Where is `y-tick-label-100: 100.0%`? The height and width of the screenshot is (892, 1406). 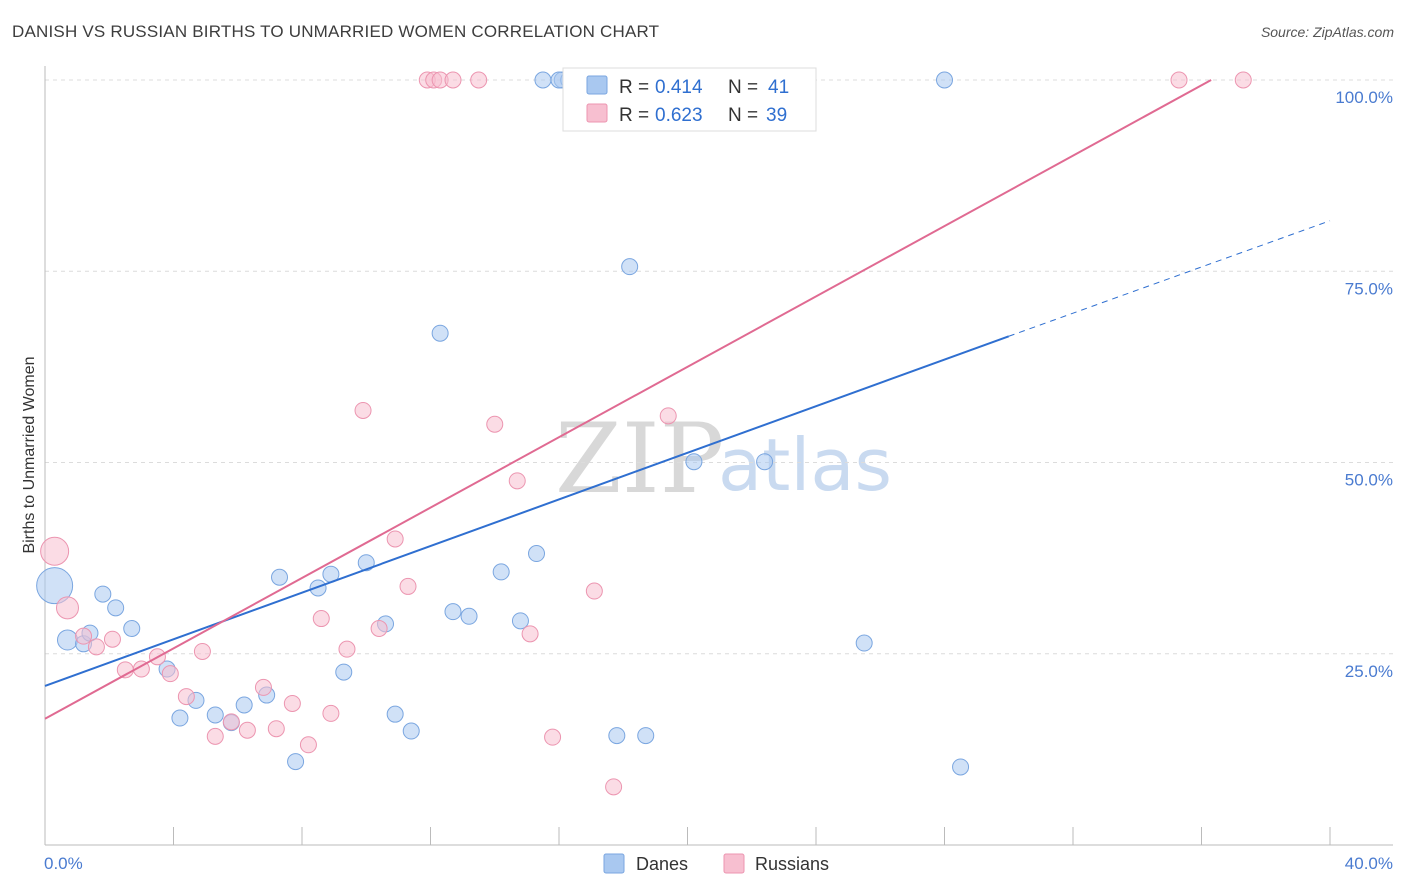
y-tick-label-100: 100.0% is located at coordinates (1364, 97).